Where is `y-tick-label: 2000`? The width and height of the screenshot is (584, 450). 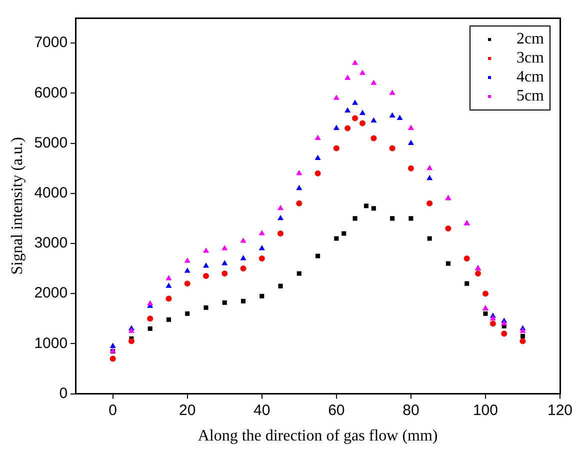
y-tick-label: 2000 is located at coordinates (51, 293).